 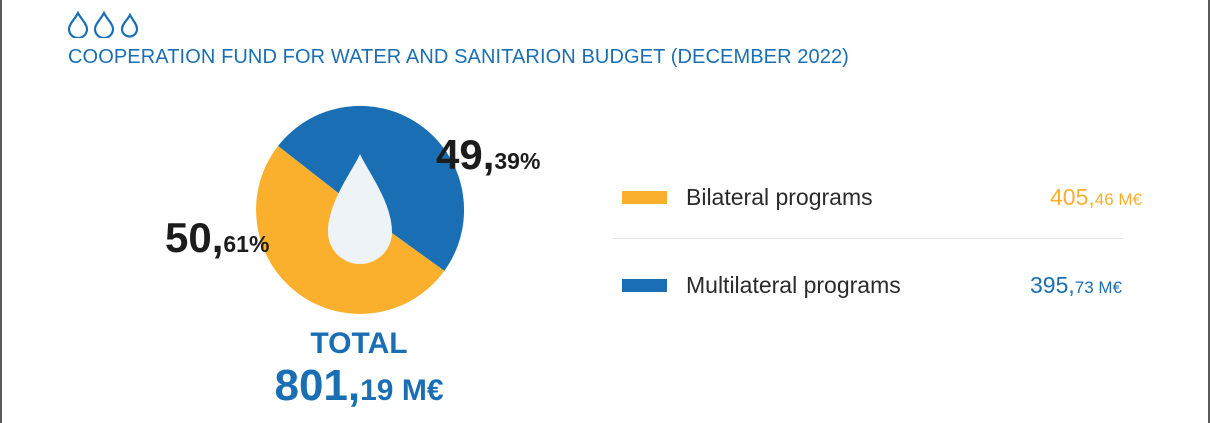 I want to click on legend-value-multilateral: 395,73 M€, so click(x=1076, y=285).